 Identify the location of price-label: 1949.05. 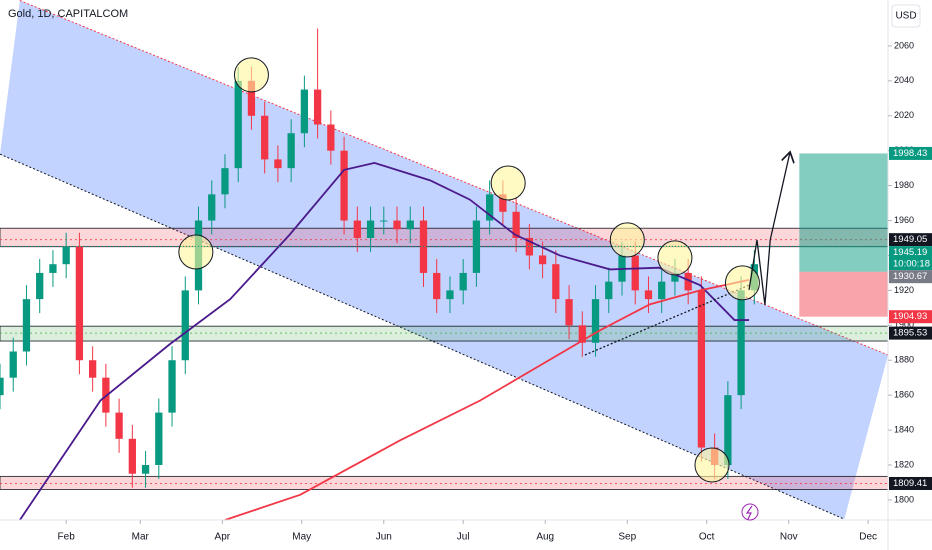
(910, 239).